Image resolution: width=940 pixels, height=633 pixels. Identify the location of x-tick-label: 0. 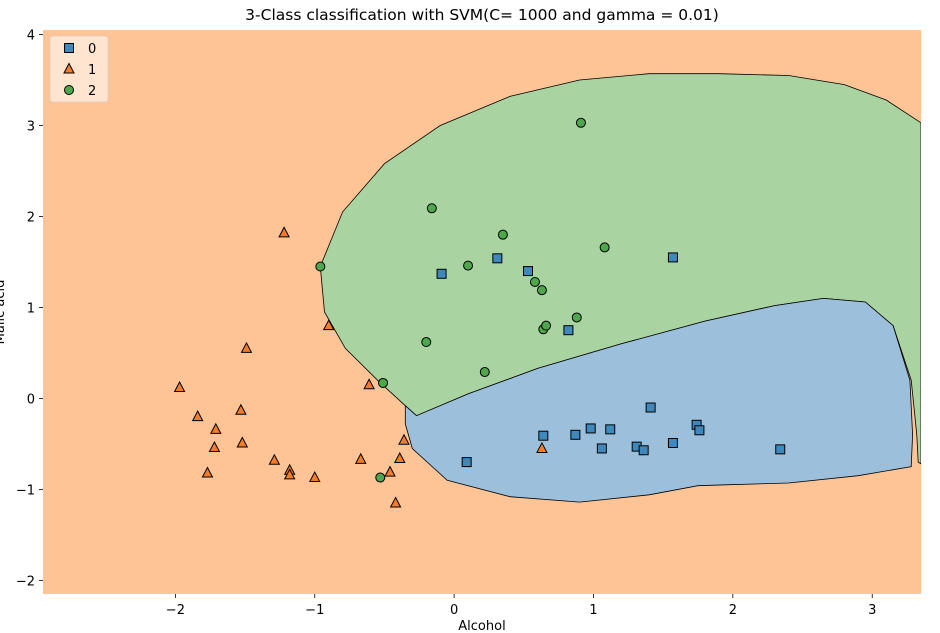
(454, 610).